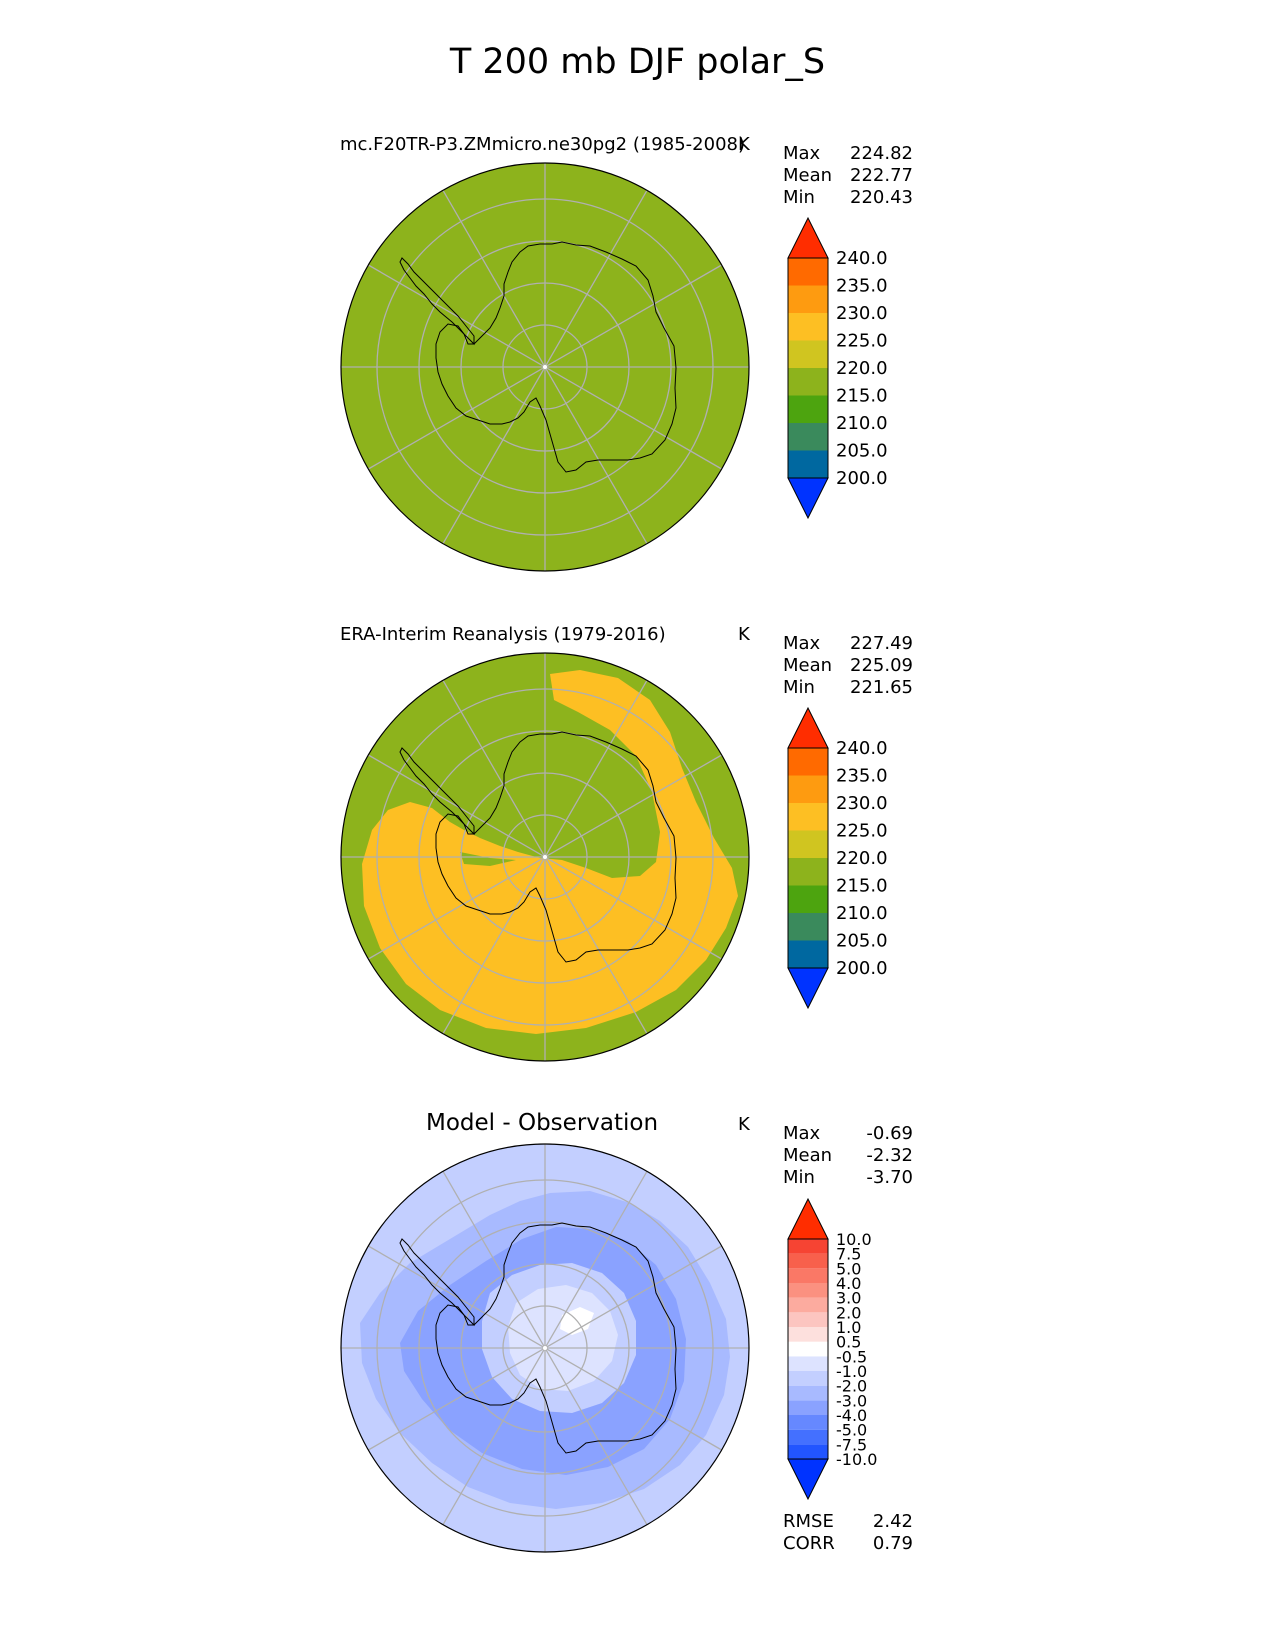 This screenshot has width=1275, height=1650. I want to click on colorbar-tick-label: -7.5, so click(851, 1444).